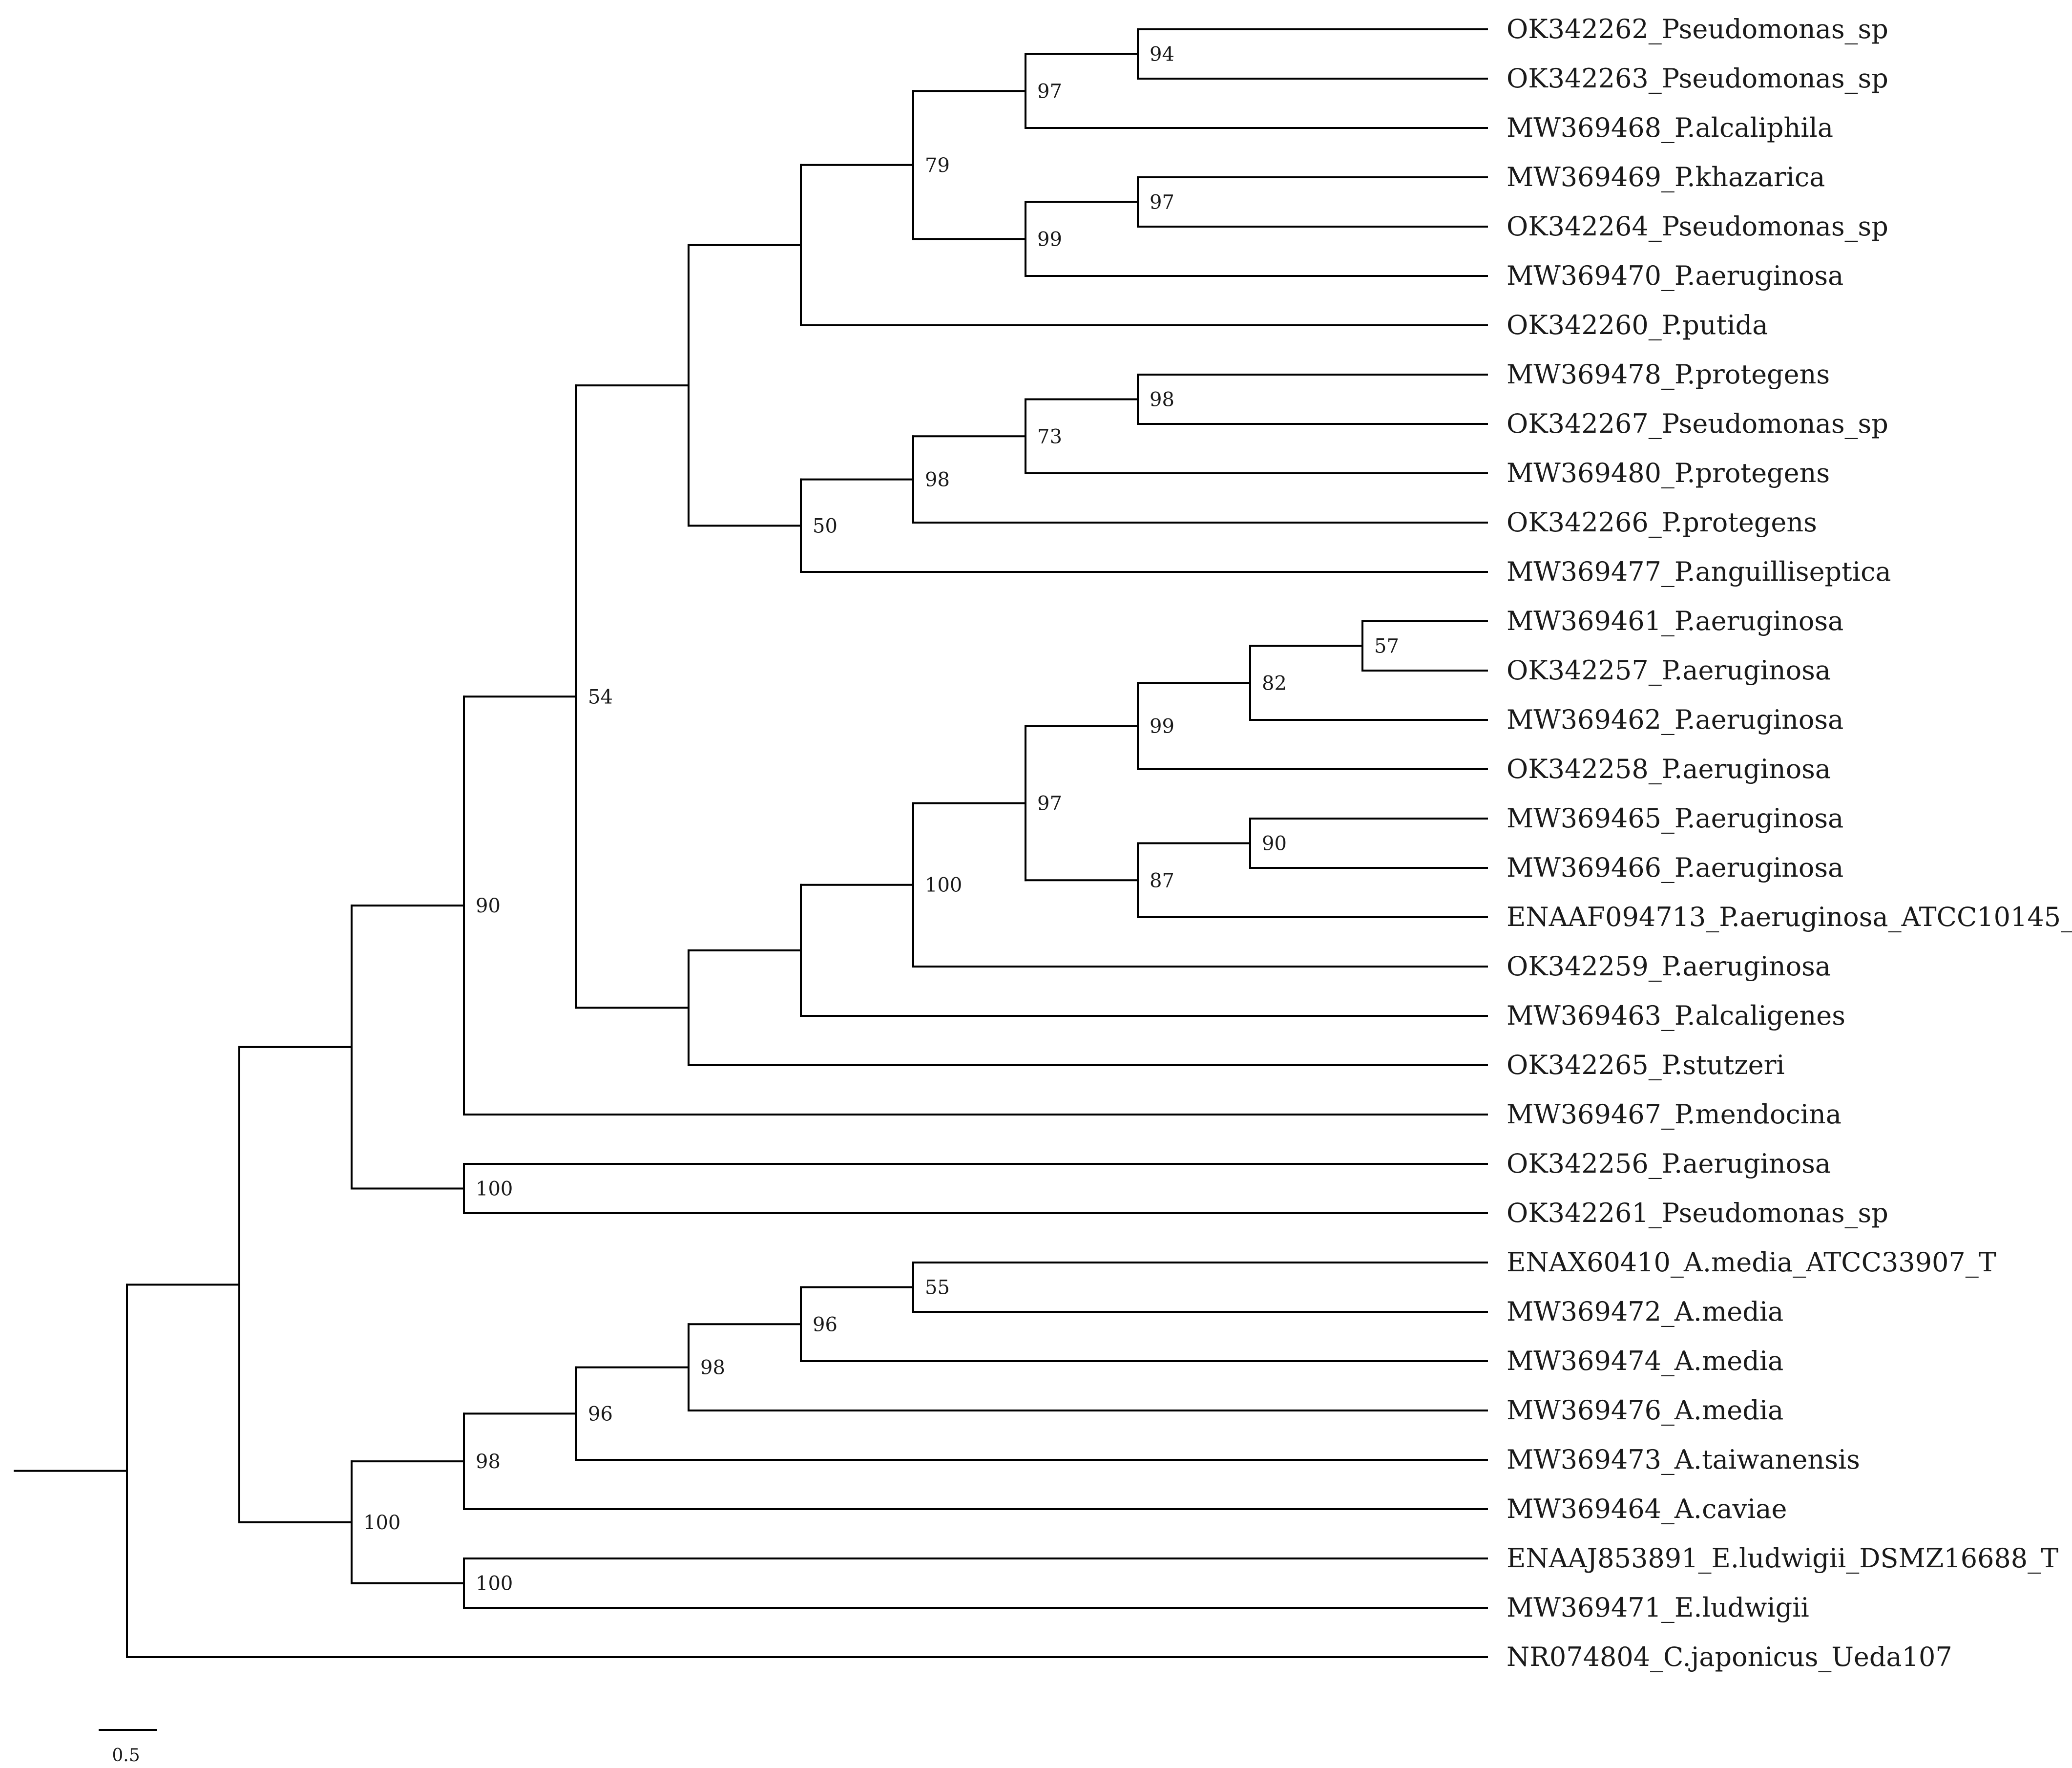 The width and height of the screenshot is (2072, 1768). What do you see at coordinates (1645, 1410) in the screenshot?
I see `leaf-label: MW369476_A.media` at bounding box center [1645, 1410].